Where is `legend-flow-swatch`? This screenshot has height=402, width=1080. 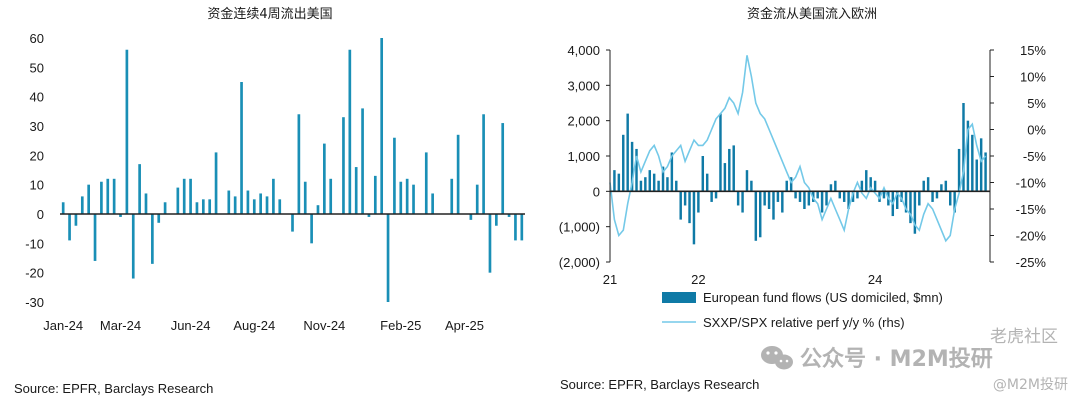 legend-flow-swatch is located at coordinates (679, 297).